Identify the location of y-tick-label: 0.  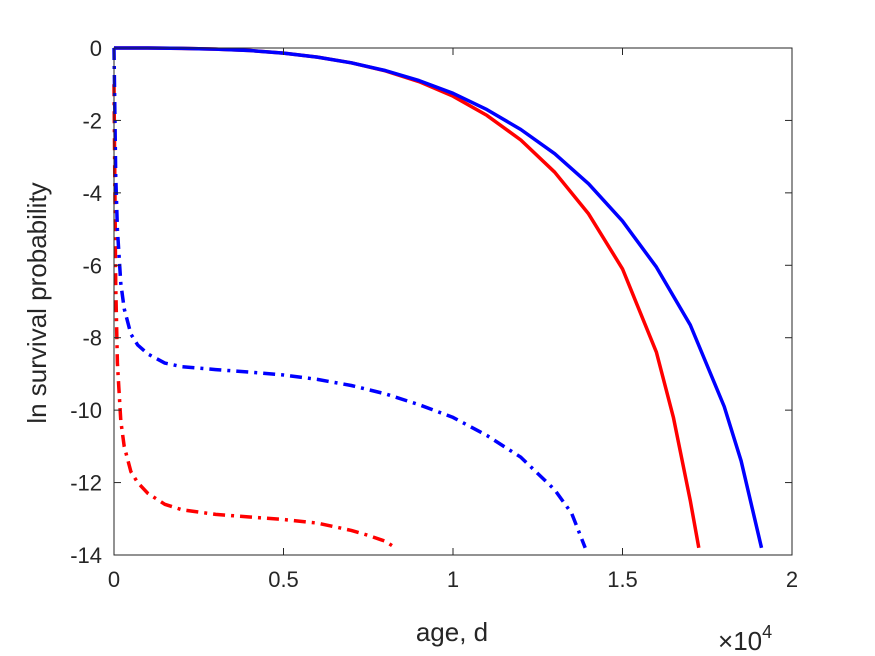
(96, 48).